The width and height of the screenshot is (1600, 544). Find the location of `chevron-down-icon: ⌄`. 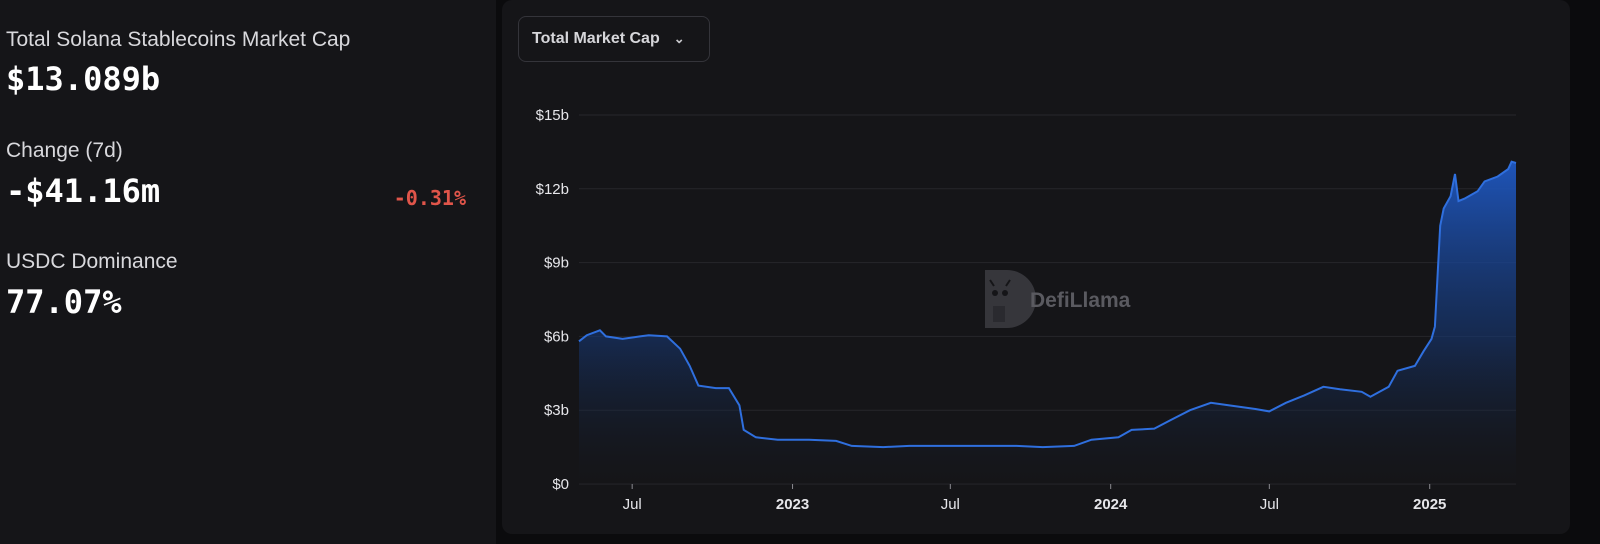

chevron-down-icon: ⌄ is located at coordinates (679, 38).